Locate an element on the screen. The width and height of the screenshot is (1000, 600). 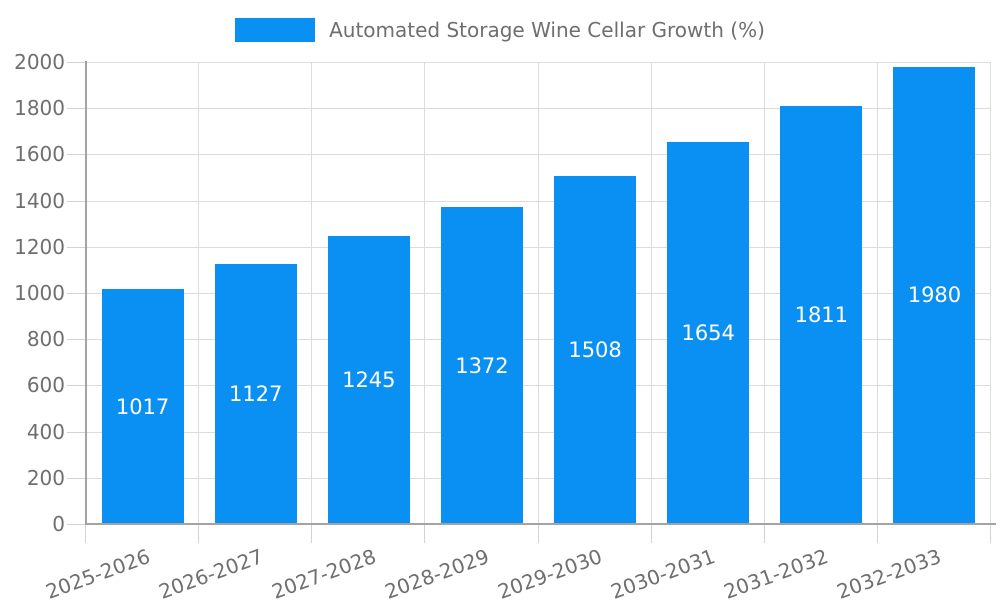
y-axis-tick-label: 200 is located at coordinates (45, 477).